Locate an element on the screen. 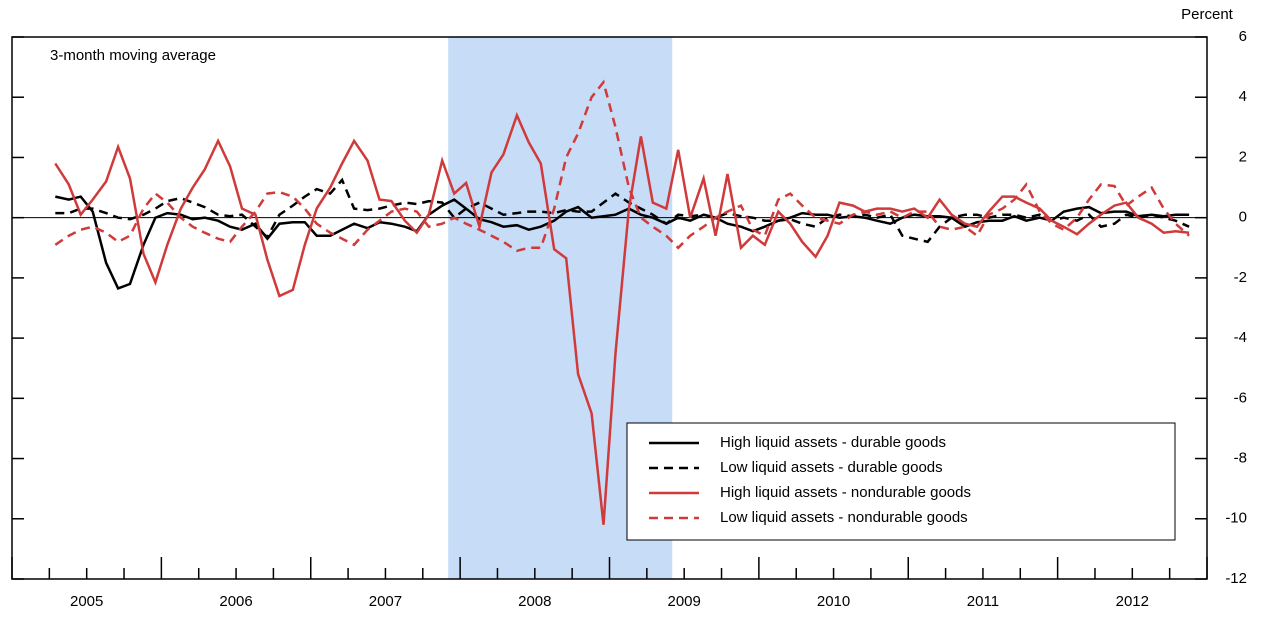 The height and width of the screenshot is (619, 1263). y-tick-label: 0 is located at coordinates (1243, 217).